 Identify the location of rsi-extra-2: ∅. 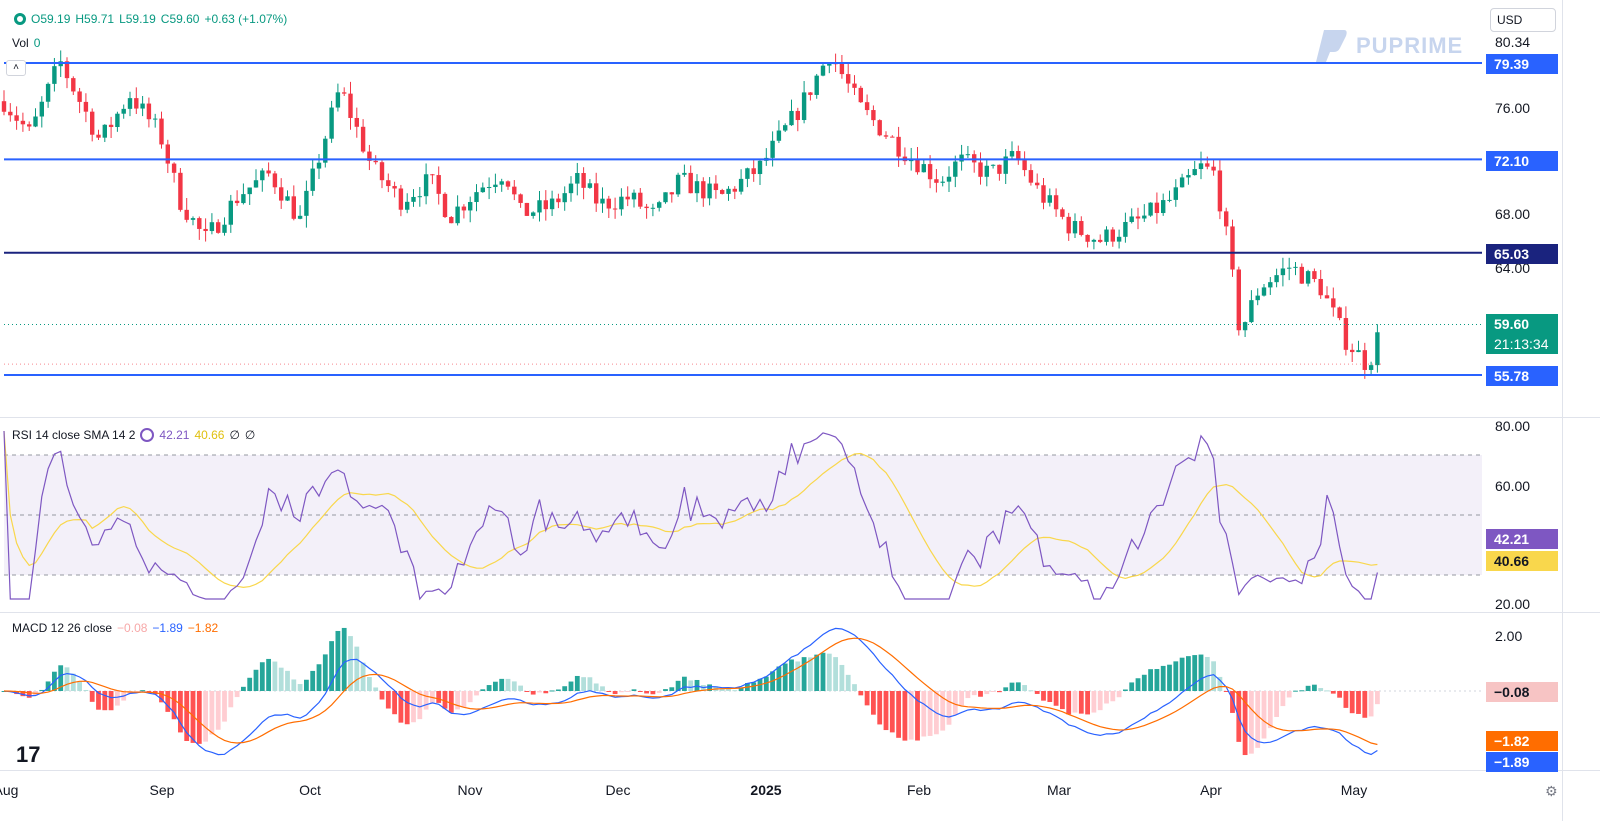
(250, 435).